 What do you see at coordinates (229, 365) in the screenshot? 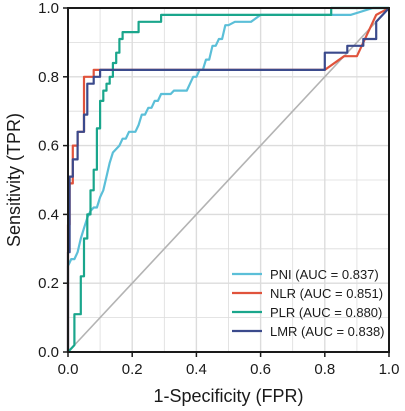
I see `x-axis: 0.0 0.2 0.4 0.6 0.8 1.0` at bounding box center [229, 365].